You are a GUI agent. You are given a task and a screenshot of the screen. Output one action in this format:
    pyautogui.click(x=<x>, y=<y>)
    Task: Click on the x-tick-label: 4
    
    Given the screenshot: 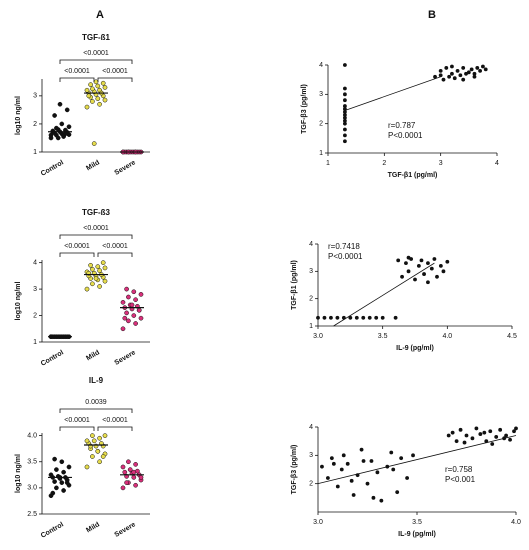 What is the action you would take?
    pyautogui.click(x=497, y=163)
    